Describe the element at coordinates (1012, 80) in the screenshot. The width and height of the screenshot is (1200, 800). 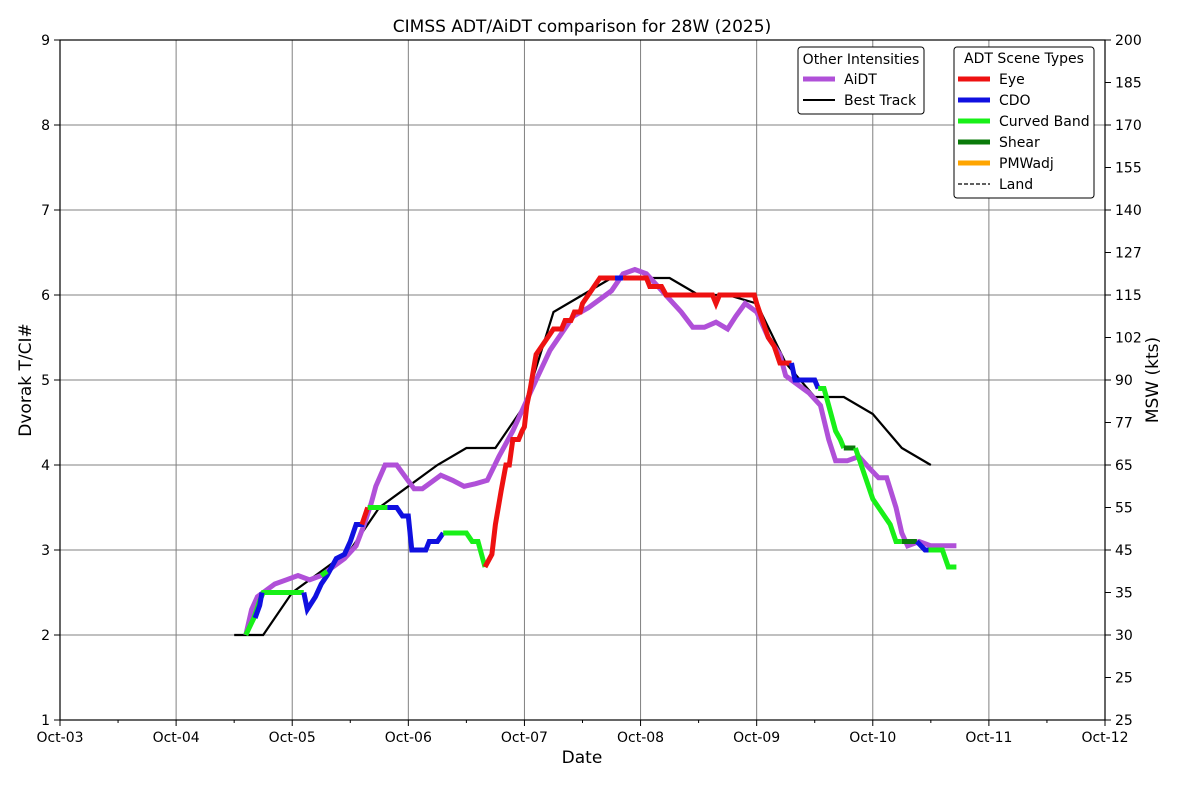
I see `legend-eye-label: Eye` at that location.